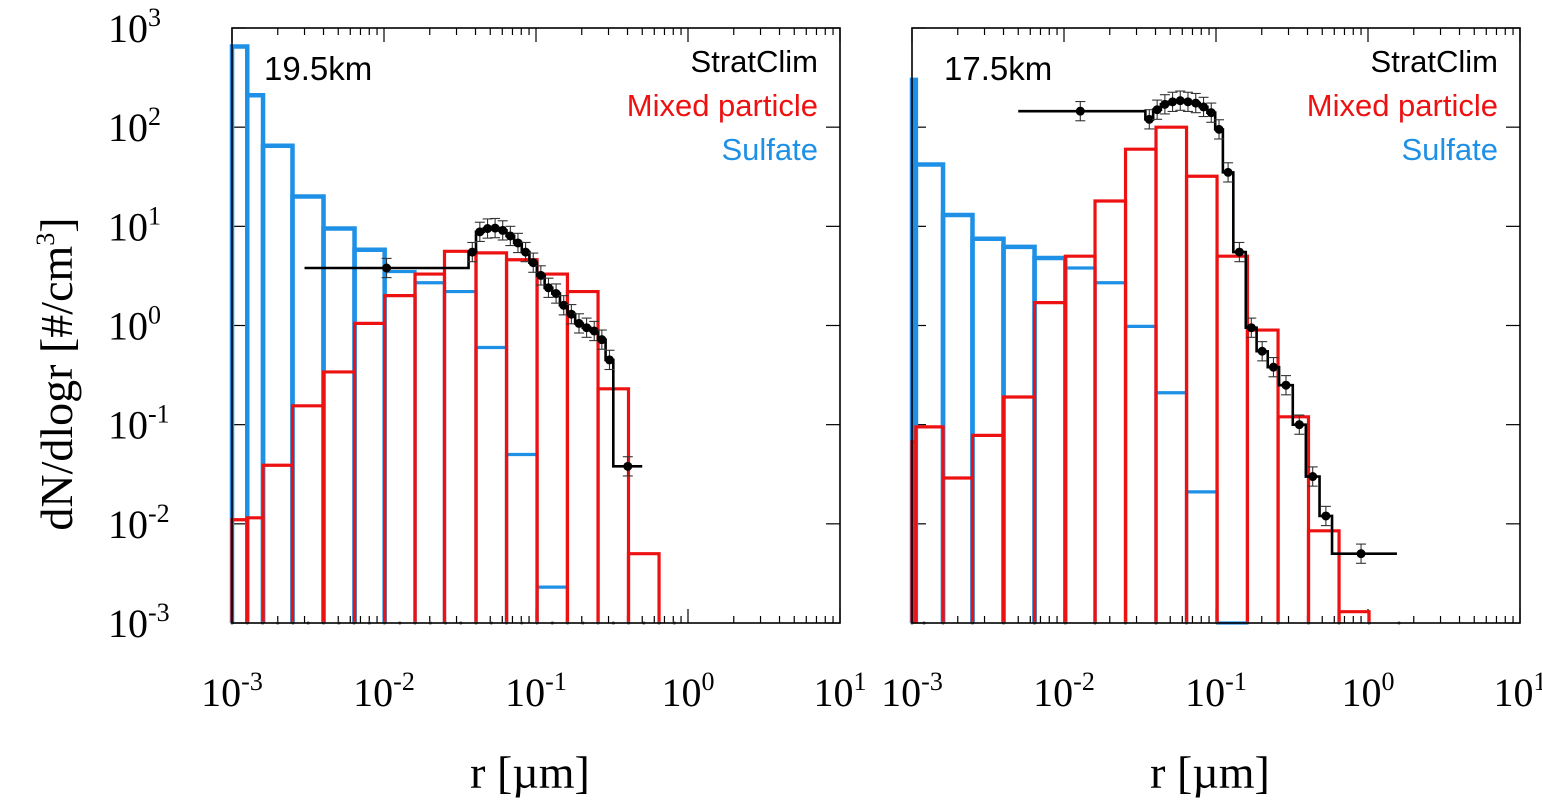 This screenshot has height=804, width=1542. Describe the element at coordinates (769, 149) in the screenshot. I see `legend-entry: Sulfate` at that location.